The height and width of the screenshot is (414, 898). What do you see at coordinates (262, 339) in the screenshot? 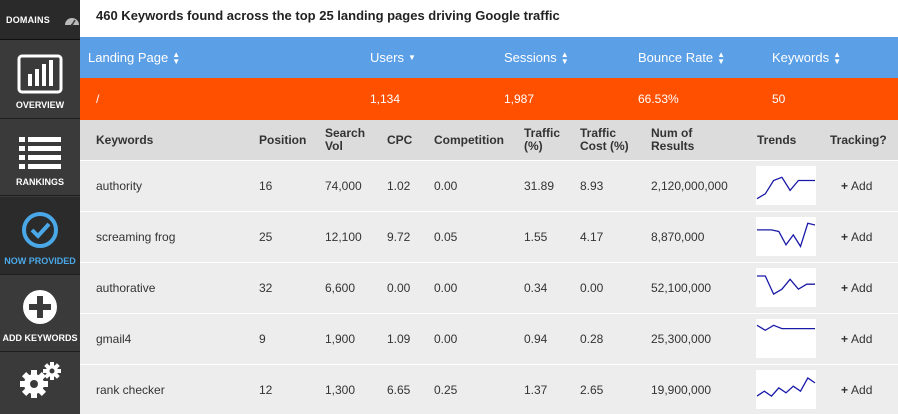
I see `keyword-position: 9` at bounding box center [262, 339].